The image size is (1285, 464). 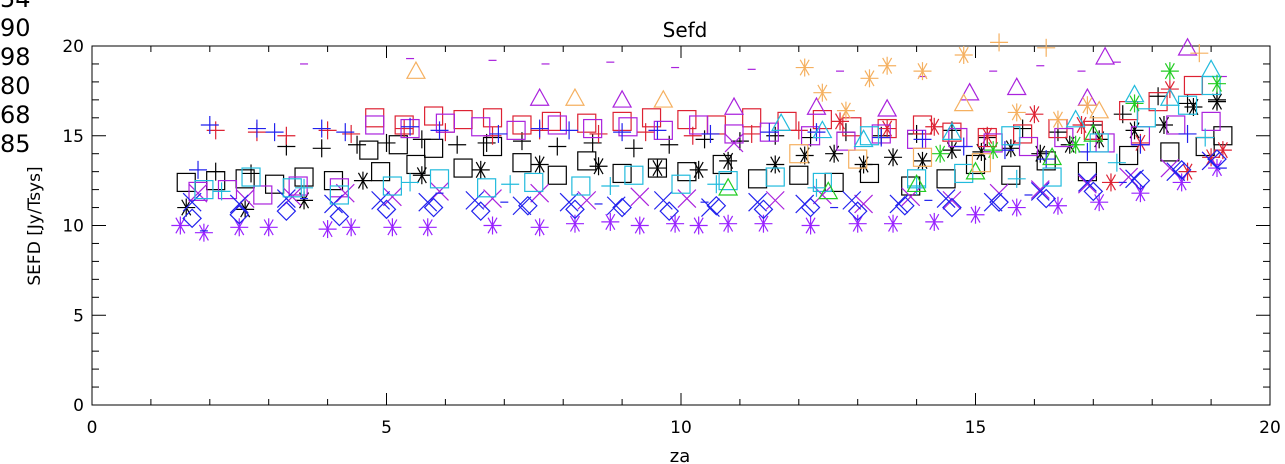 What do you see at coordinates (685, 30) in the screenshot?
I see `chart-title: Sefd` at bounding box center [685, 30].